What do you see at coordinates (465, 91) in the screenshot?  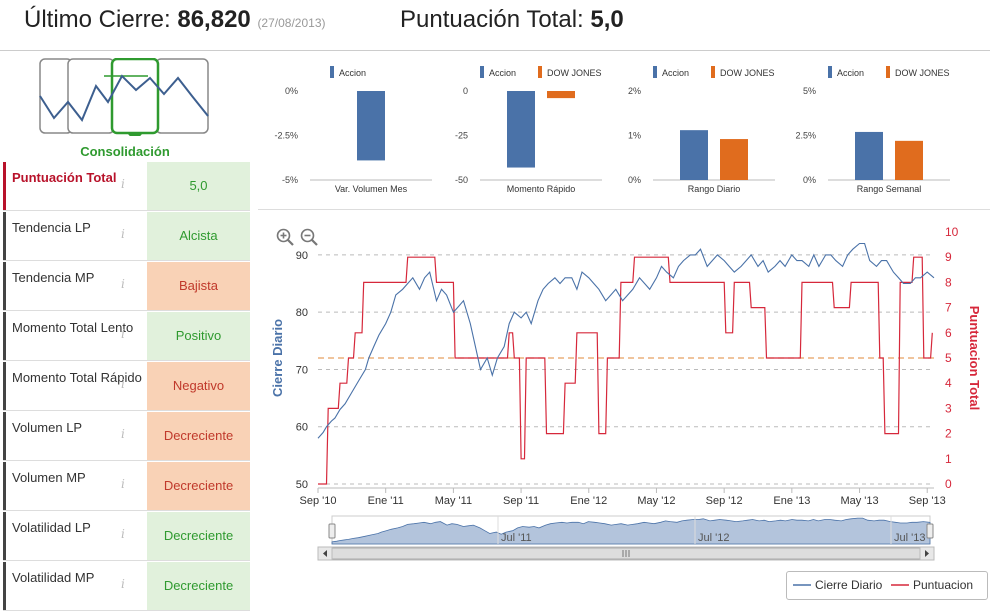 I see `y-tick-label: 0` at bounding box center [465, 91].